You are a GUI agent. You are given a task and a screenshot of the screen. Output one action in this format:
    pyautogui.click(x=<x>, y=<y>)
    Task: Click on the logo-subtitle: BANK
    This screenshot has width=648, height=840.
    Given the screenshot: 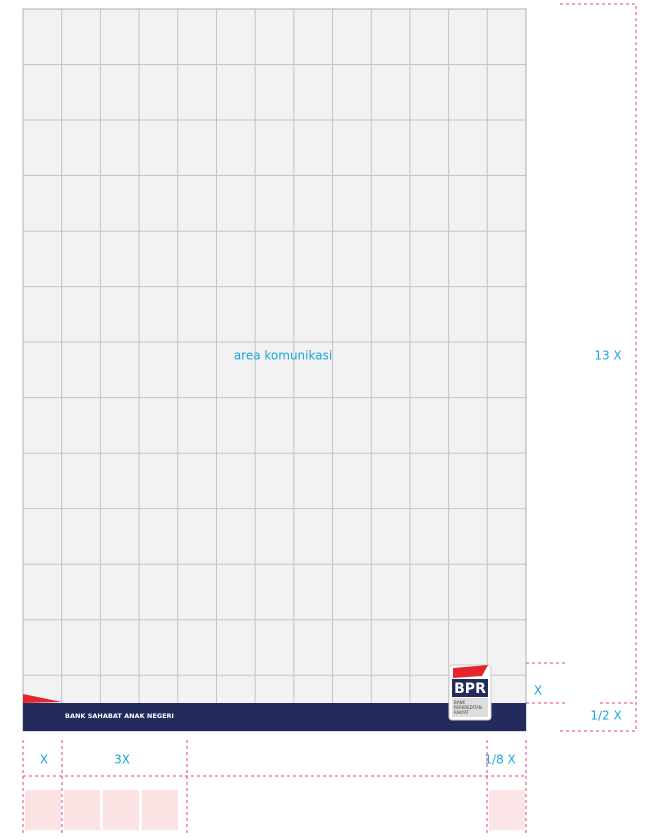 What is the action you would take?
    pyautogui.click(x=459, y=702)
    